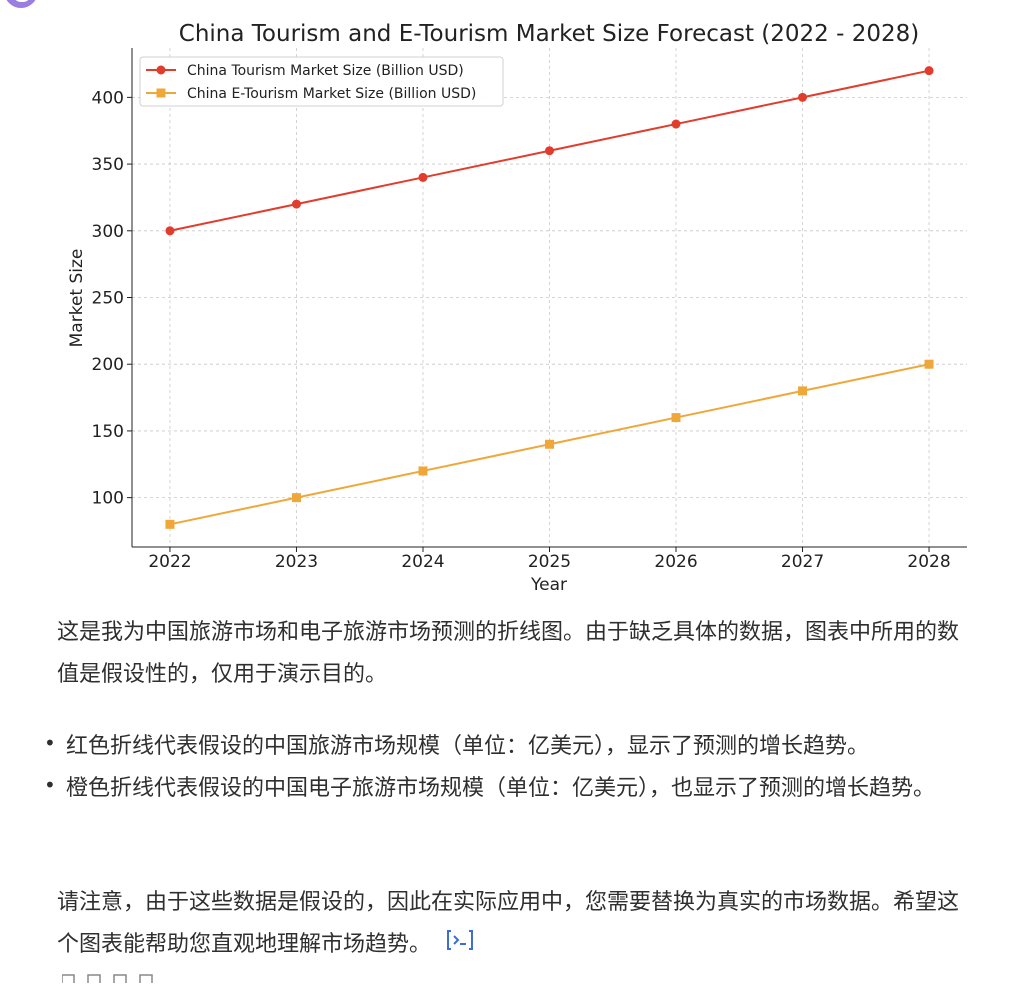  Describe the element at coordinates (296, 562) in the screenshot. I see `x-tick-label-2023: 2023` at that location.